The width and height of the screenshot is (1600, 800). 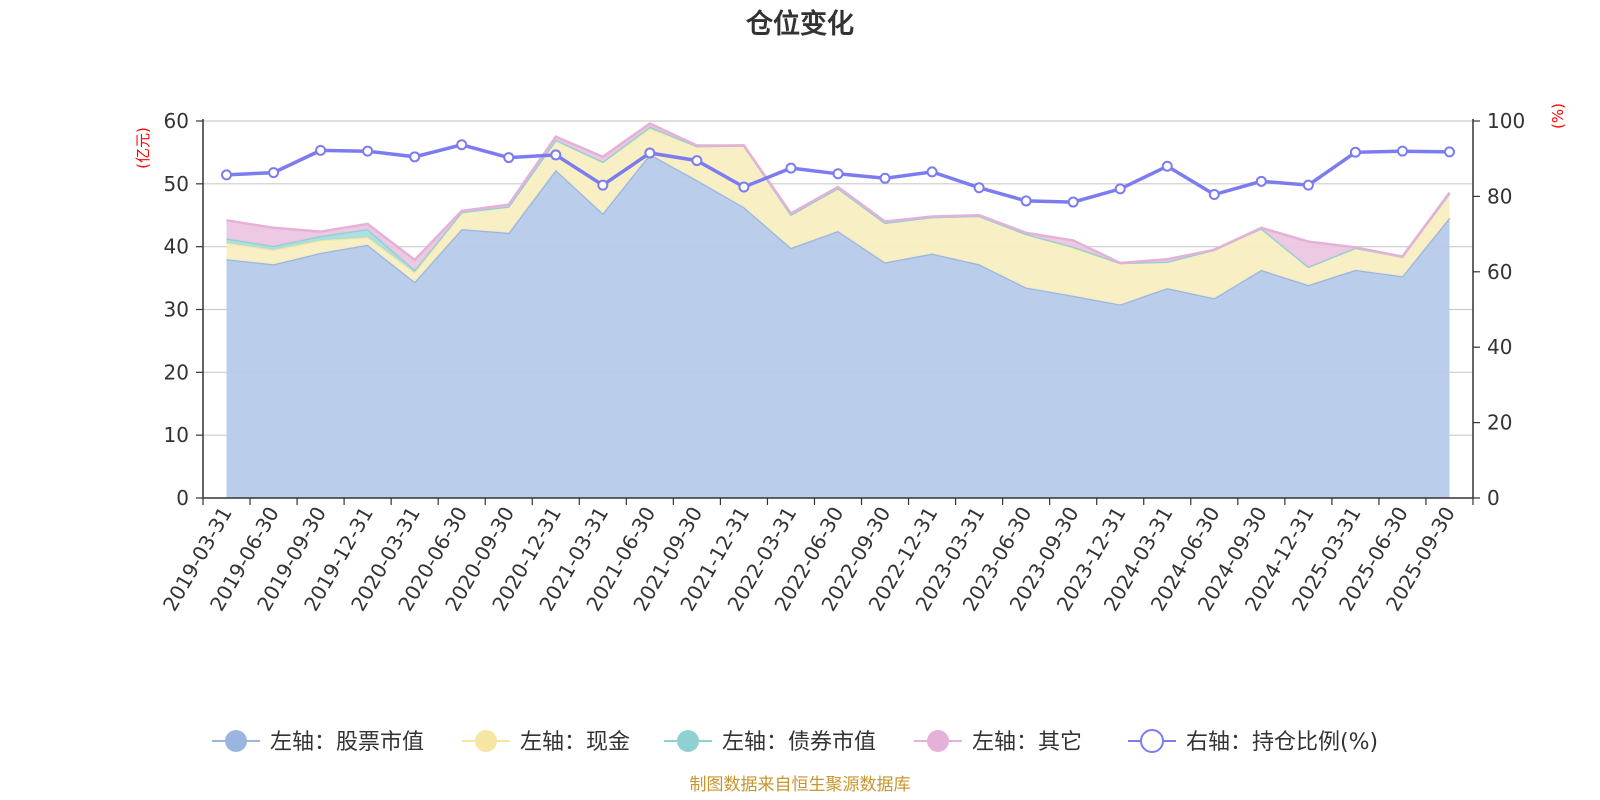 I want to click on legend-label: 左轴：现金, so click(x=575, y=742).